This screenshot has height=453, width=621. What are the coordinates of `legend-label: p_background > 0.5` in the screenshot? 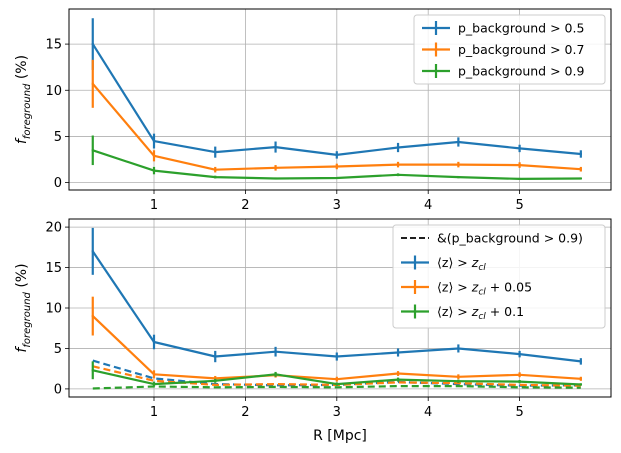 It's located at (521, 28).